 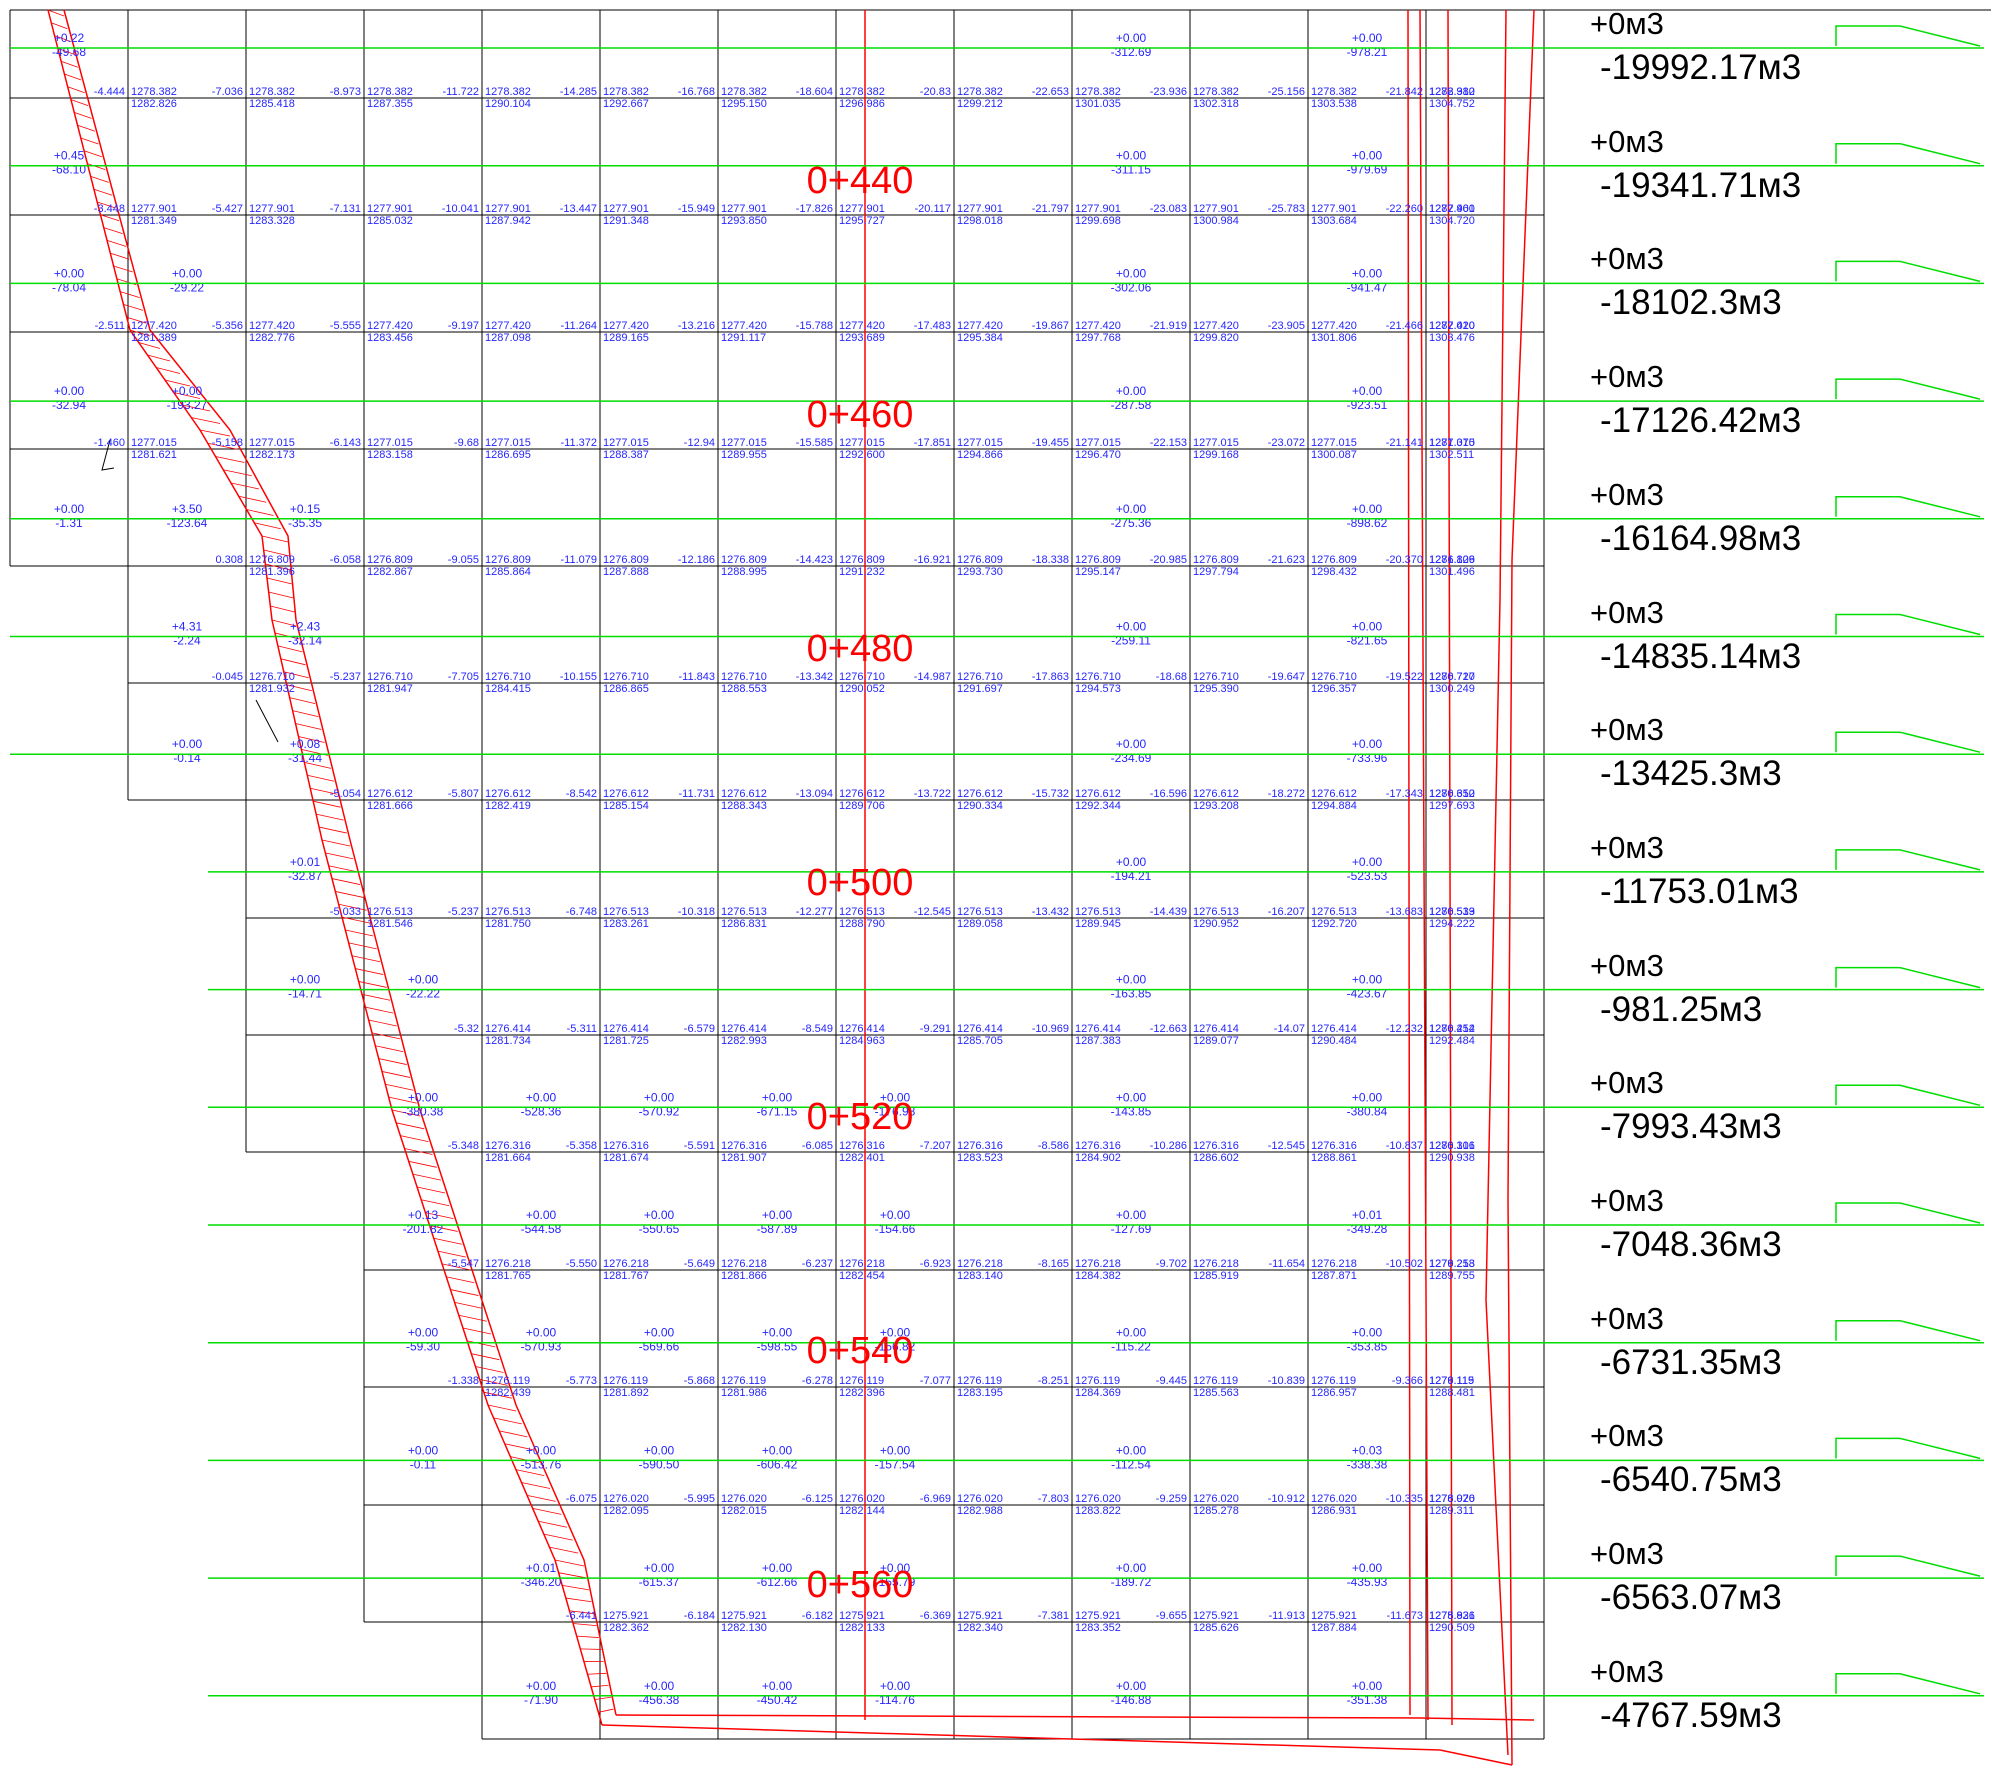 What do you see at coordinates (1334, 455) in the screenshot?
I see `node-ground-elevation: 1300.087` at bounding box center [1334, 455].